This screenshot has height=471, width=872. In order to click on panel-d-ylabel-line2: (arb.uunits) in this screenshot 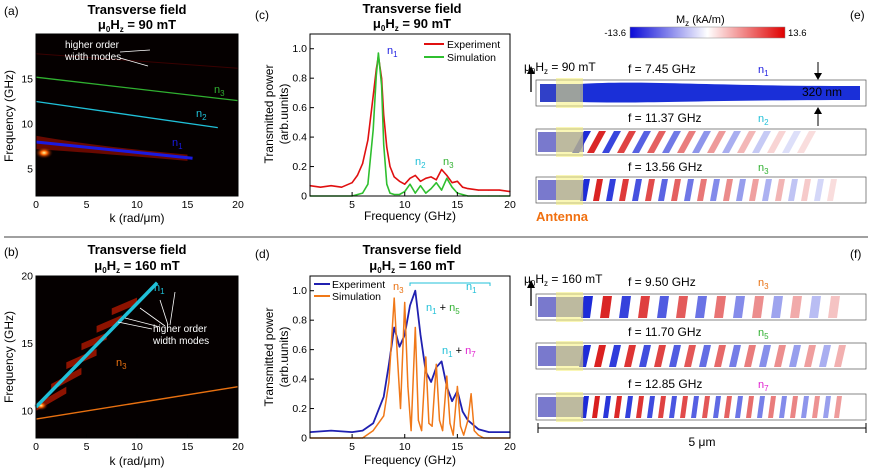, I will do `click(284, 357)`.